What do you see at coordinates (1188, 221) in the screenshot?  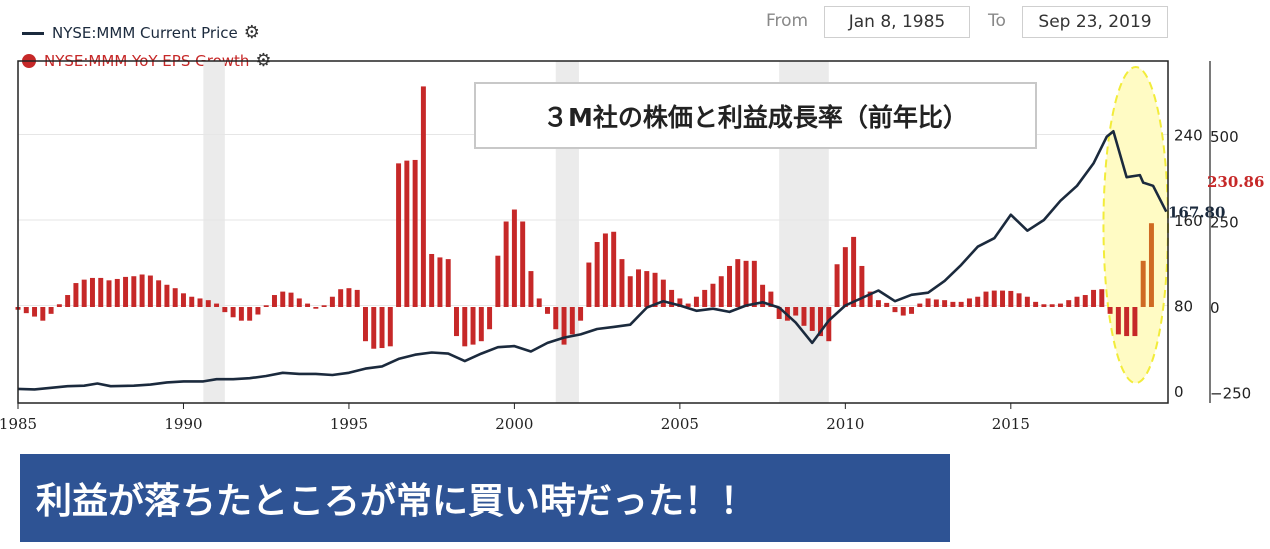 I see `left-axis-tick-label: 160` at bounding box center [1188, 221].